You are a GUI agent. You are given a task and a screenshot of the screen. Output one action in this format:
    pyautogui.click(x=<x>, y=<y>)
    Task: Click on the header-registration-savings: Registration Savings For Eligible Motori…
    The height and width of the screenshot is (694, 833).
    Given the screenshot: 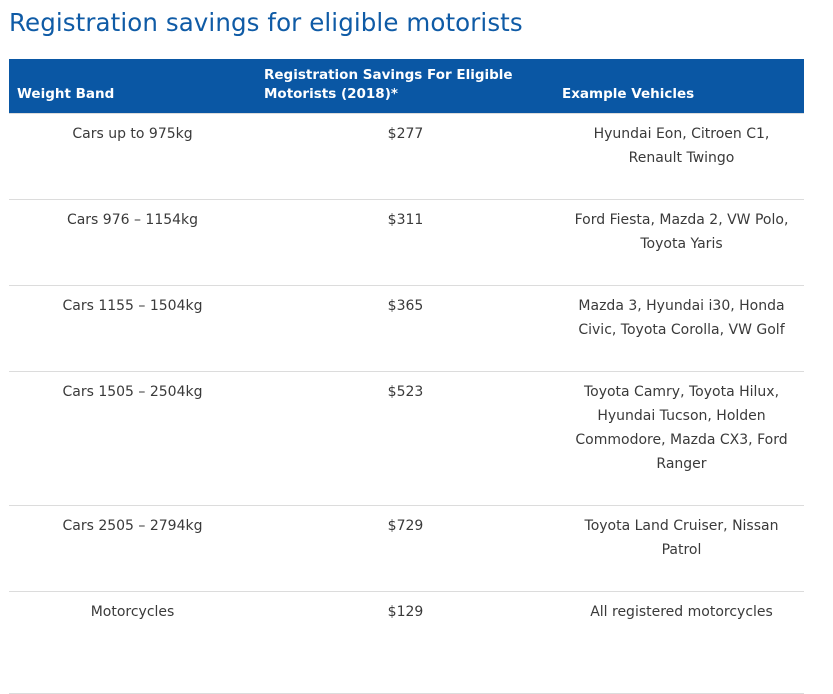 What is the action you would take?
    pyautogui.click(x=405, y=86)
    